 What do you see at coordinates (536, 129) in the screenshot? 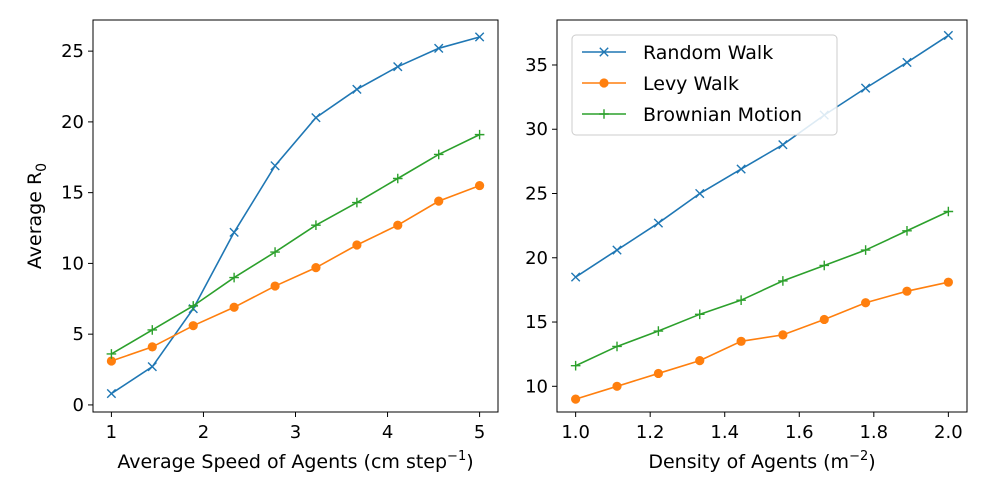
I see `y-tick-label: 30` at bounding box center [536, 129].